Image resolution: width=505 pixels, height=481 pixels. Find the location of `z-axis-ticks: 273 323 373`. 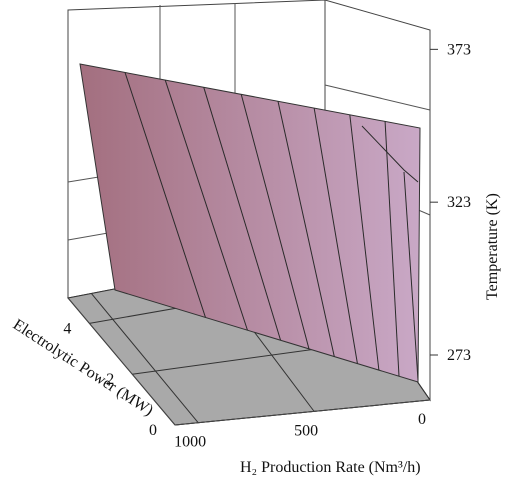

z-axis-ticks: 273 323 373 is located at coordinates (450, 202).